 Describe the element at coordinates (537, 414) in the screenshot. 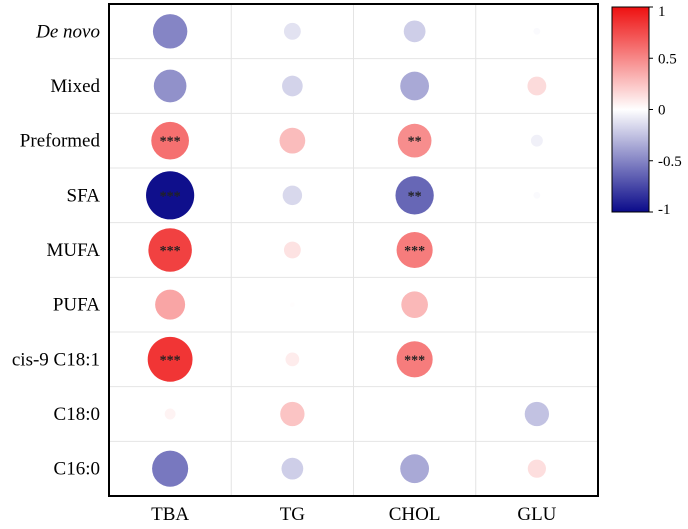

I see `correlation-circle-c18-0-glu` at that location.